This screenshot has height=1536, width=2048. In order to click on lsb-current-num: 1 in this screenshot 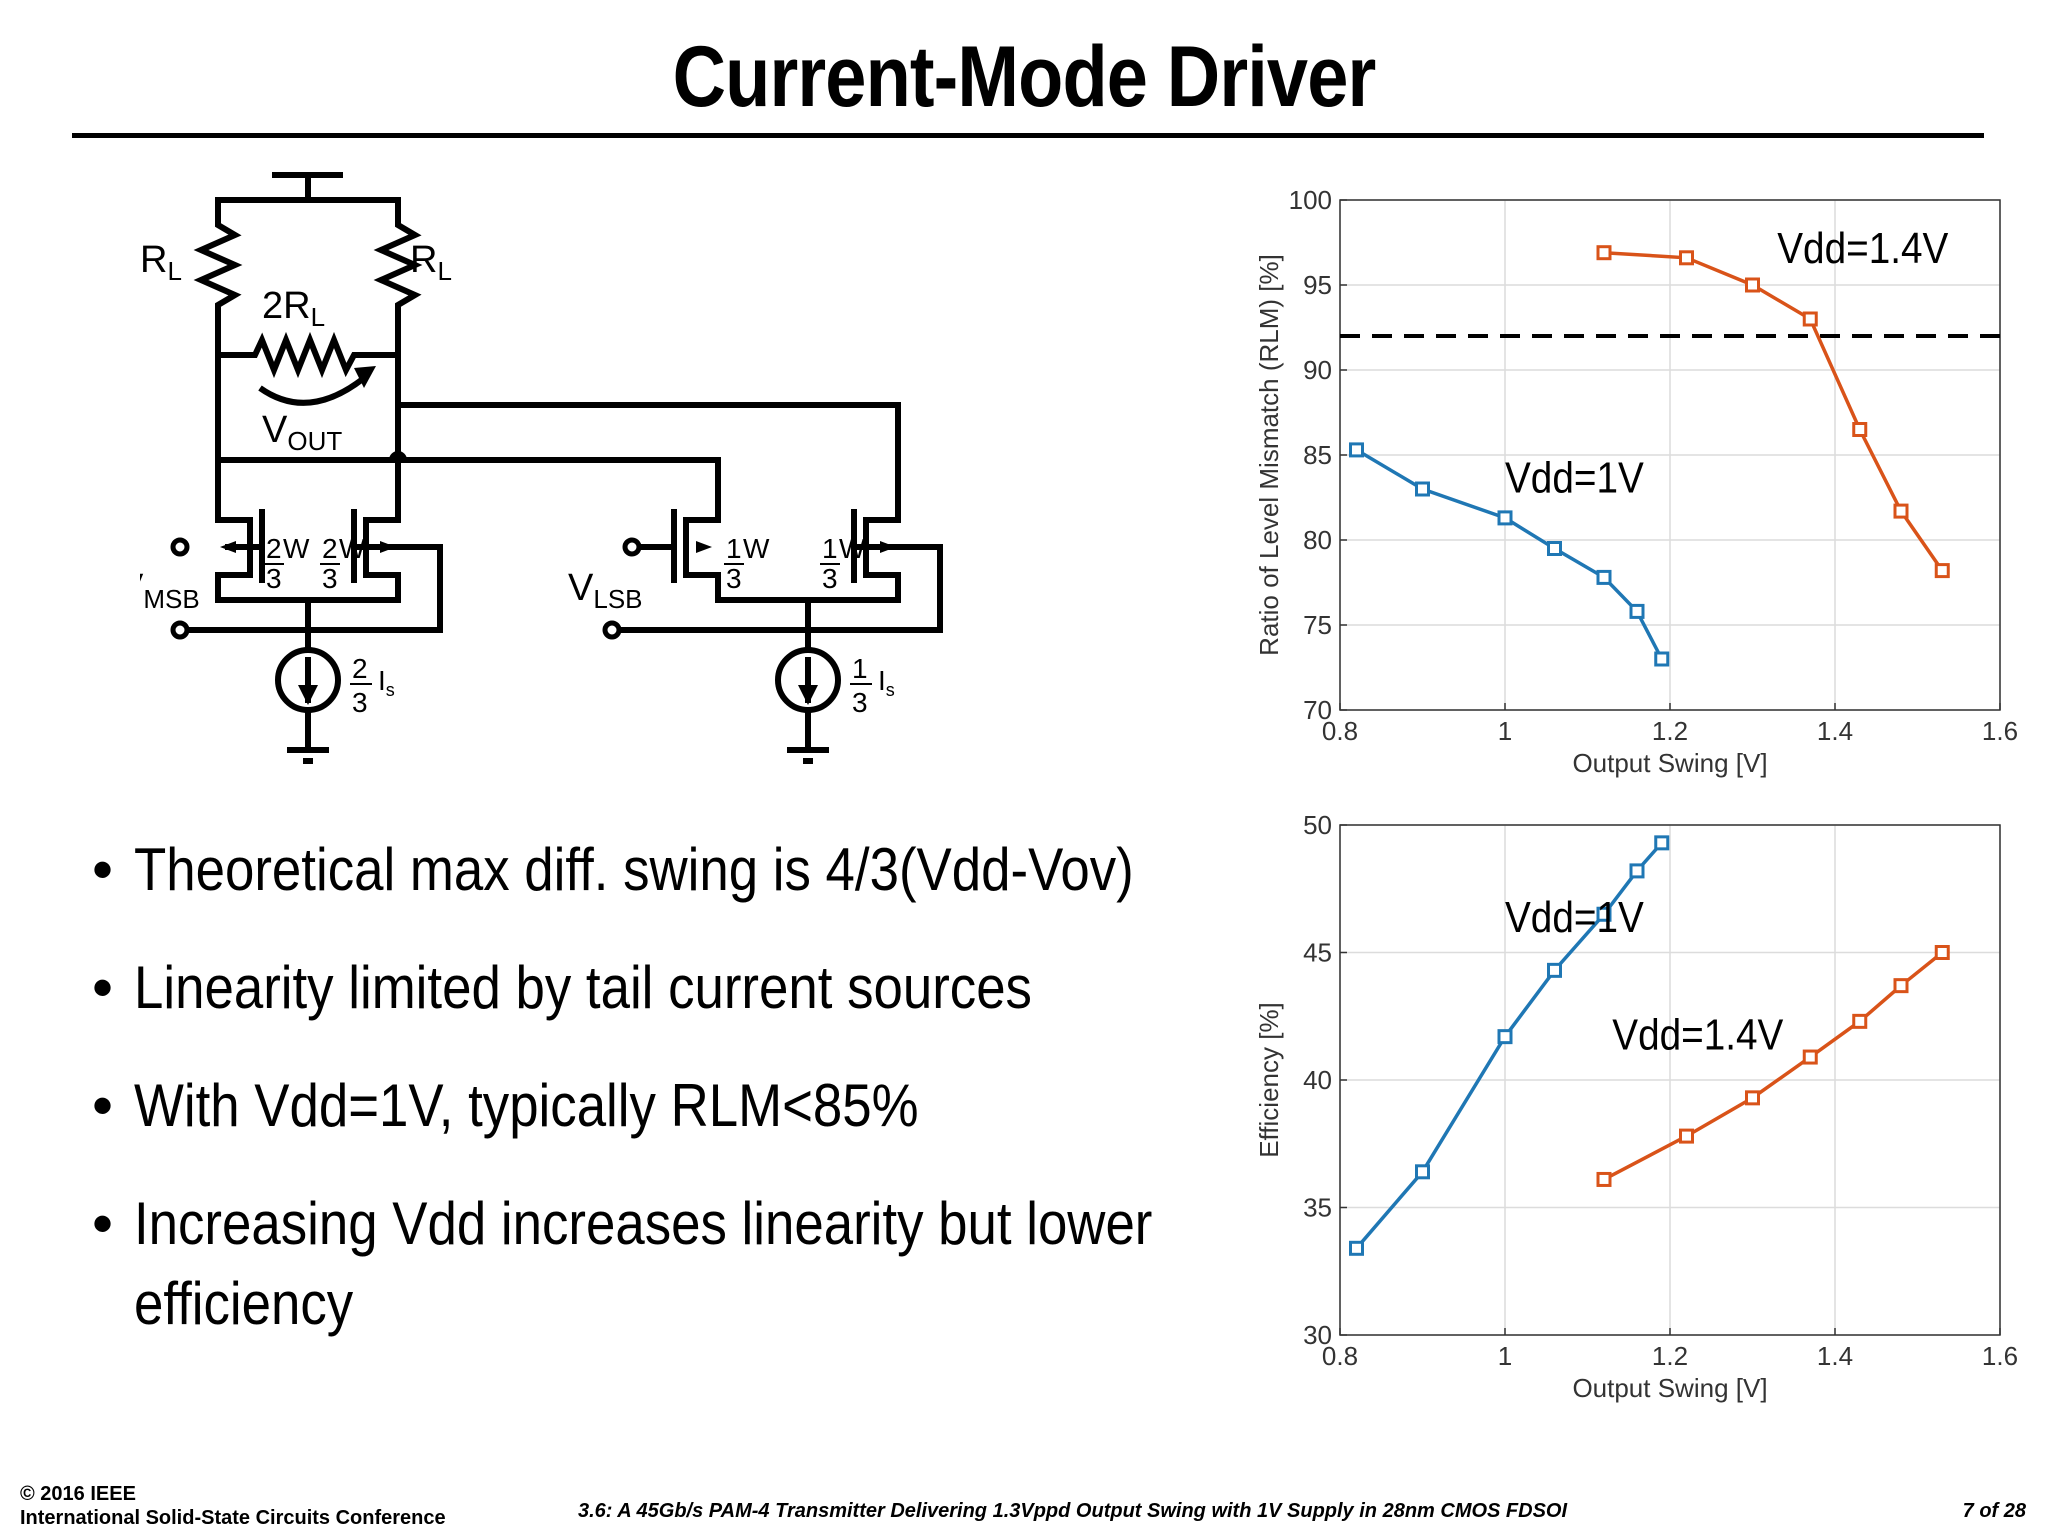, I will do `click(860, 668)`.